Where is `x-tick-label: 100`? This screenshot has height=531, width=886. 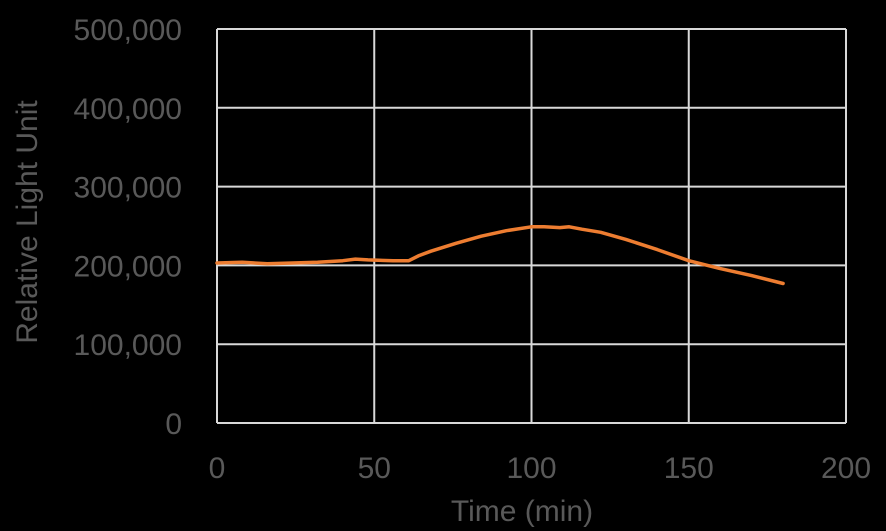
x-tick-label: 100 is located at coordinates (531, 468).